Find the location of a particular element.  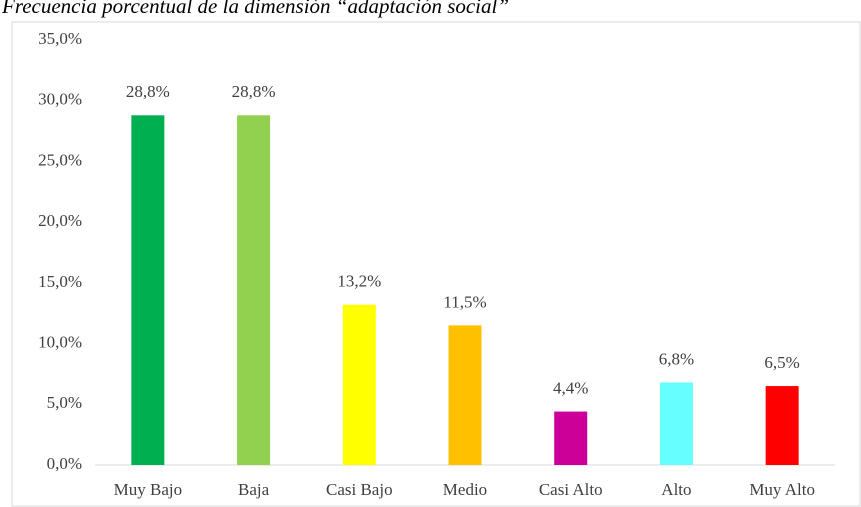

y-tick-label: 35,0% is located at coordinates (60, 38).